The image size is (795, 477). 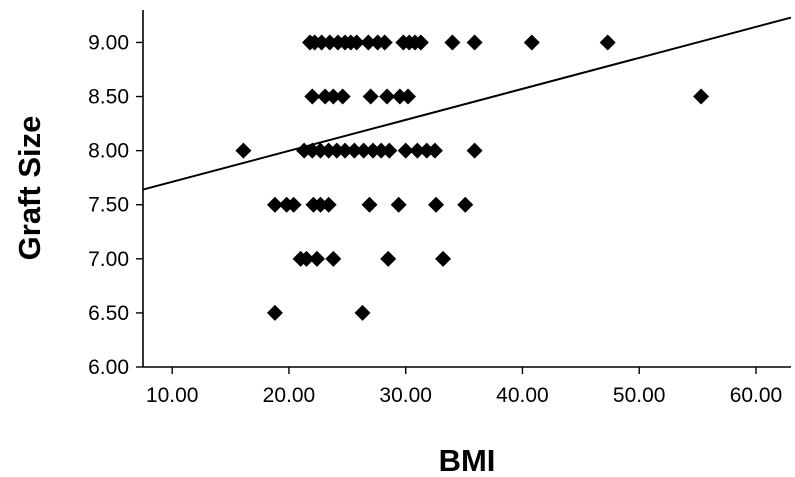 What do you see at coordinates (522, 395) in the screenshot?
I see `x-tick-label: 40.00` at bounding box center [522, 395].